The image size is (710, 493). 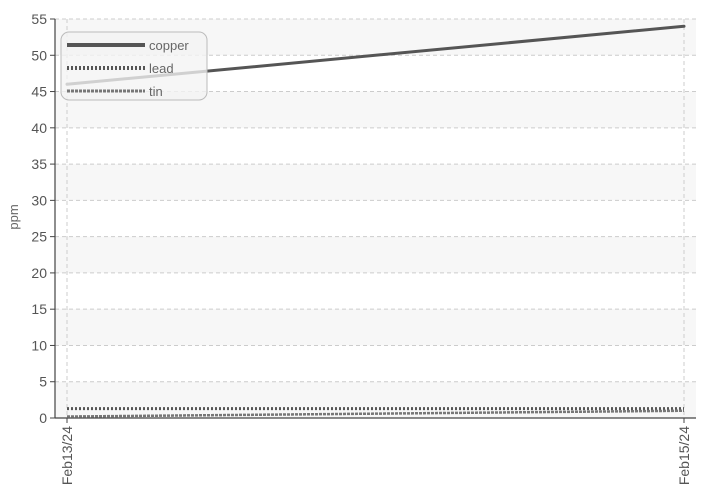 I want to click on y-tick-label: 20, so click(x=39, y=273).